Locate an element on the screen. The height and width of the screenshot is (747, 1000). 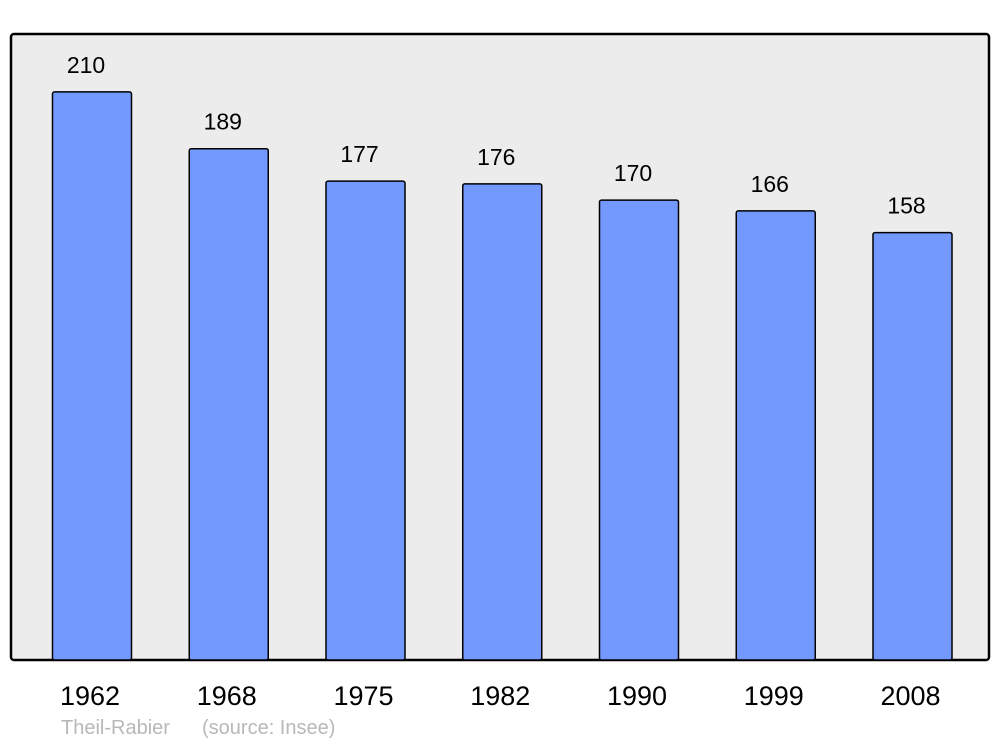
data-label-1975: 177 is located at coordinates (359, 154).